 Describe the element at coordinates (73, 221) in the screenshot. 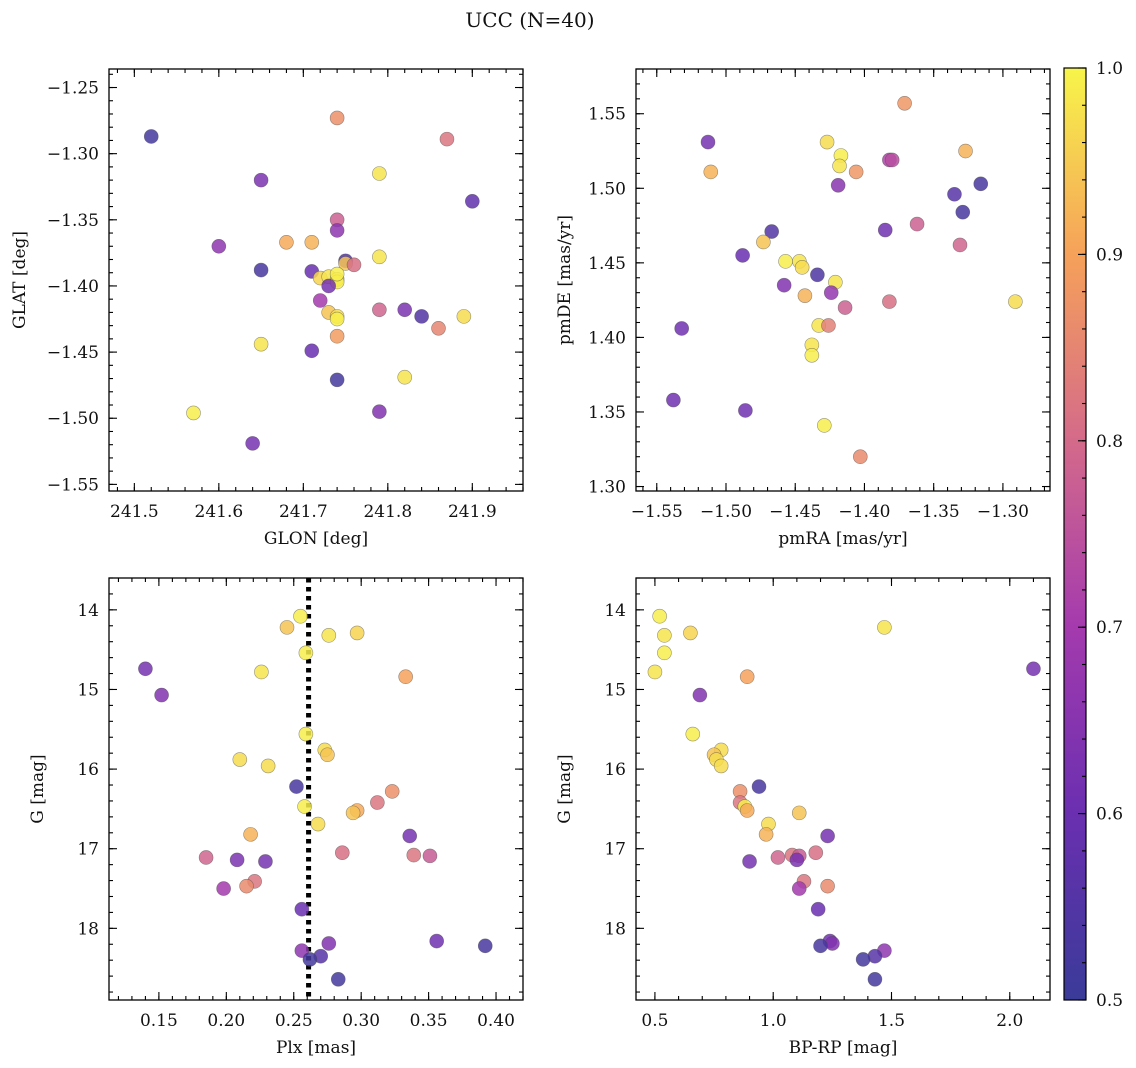

I see `y-tick-label: −1.35` at that location.